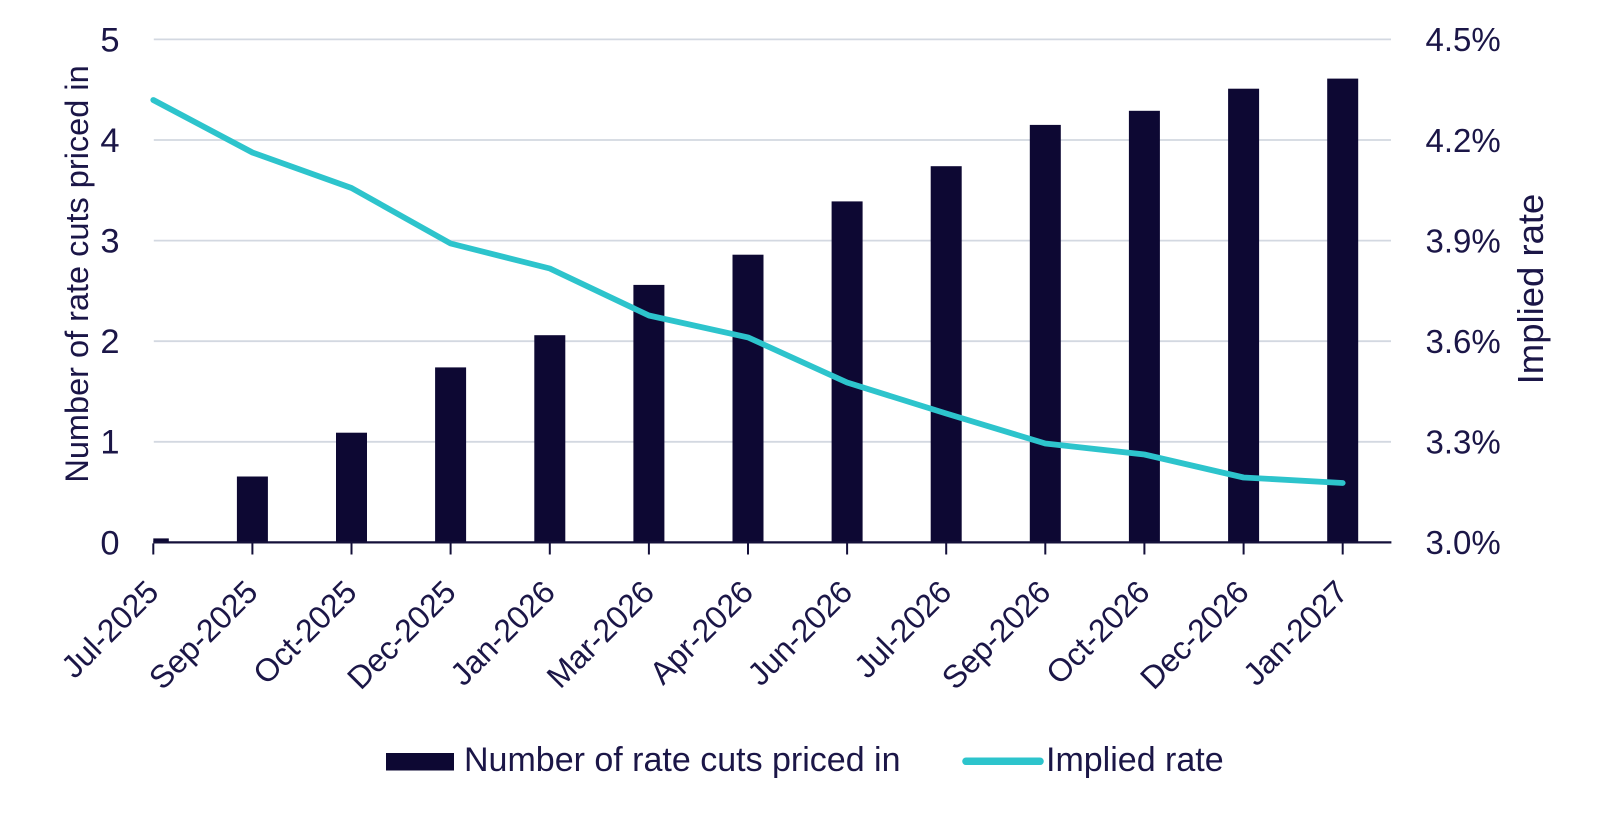 Image resolution: width=1600 pixels, height=815 pixels. I want to click on svg-text: 4.2%, so click(1463, 140).